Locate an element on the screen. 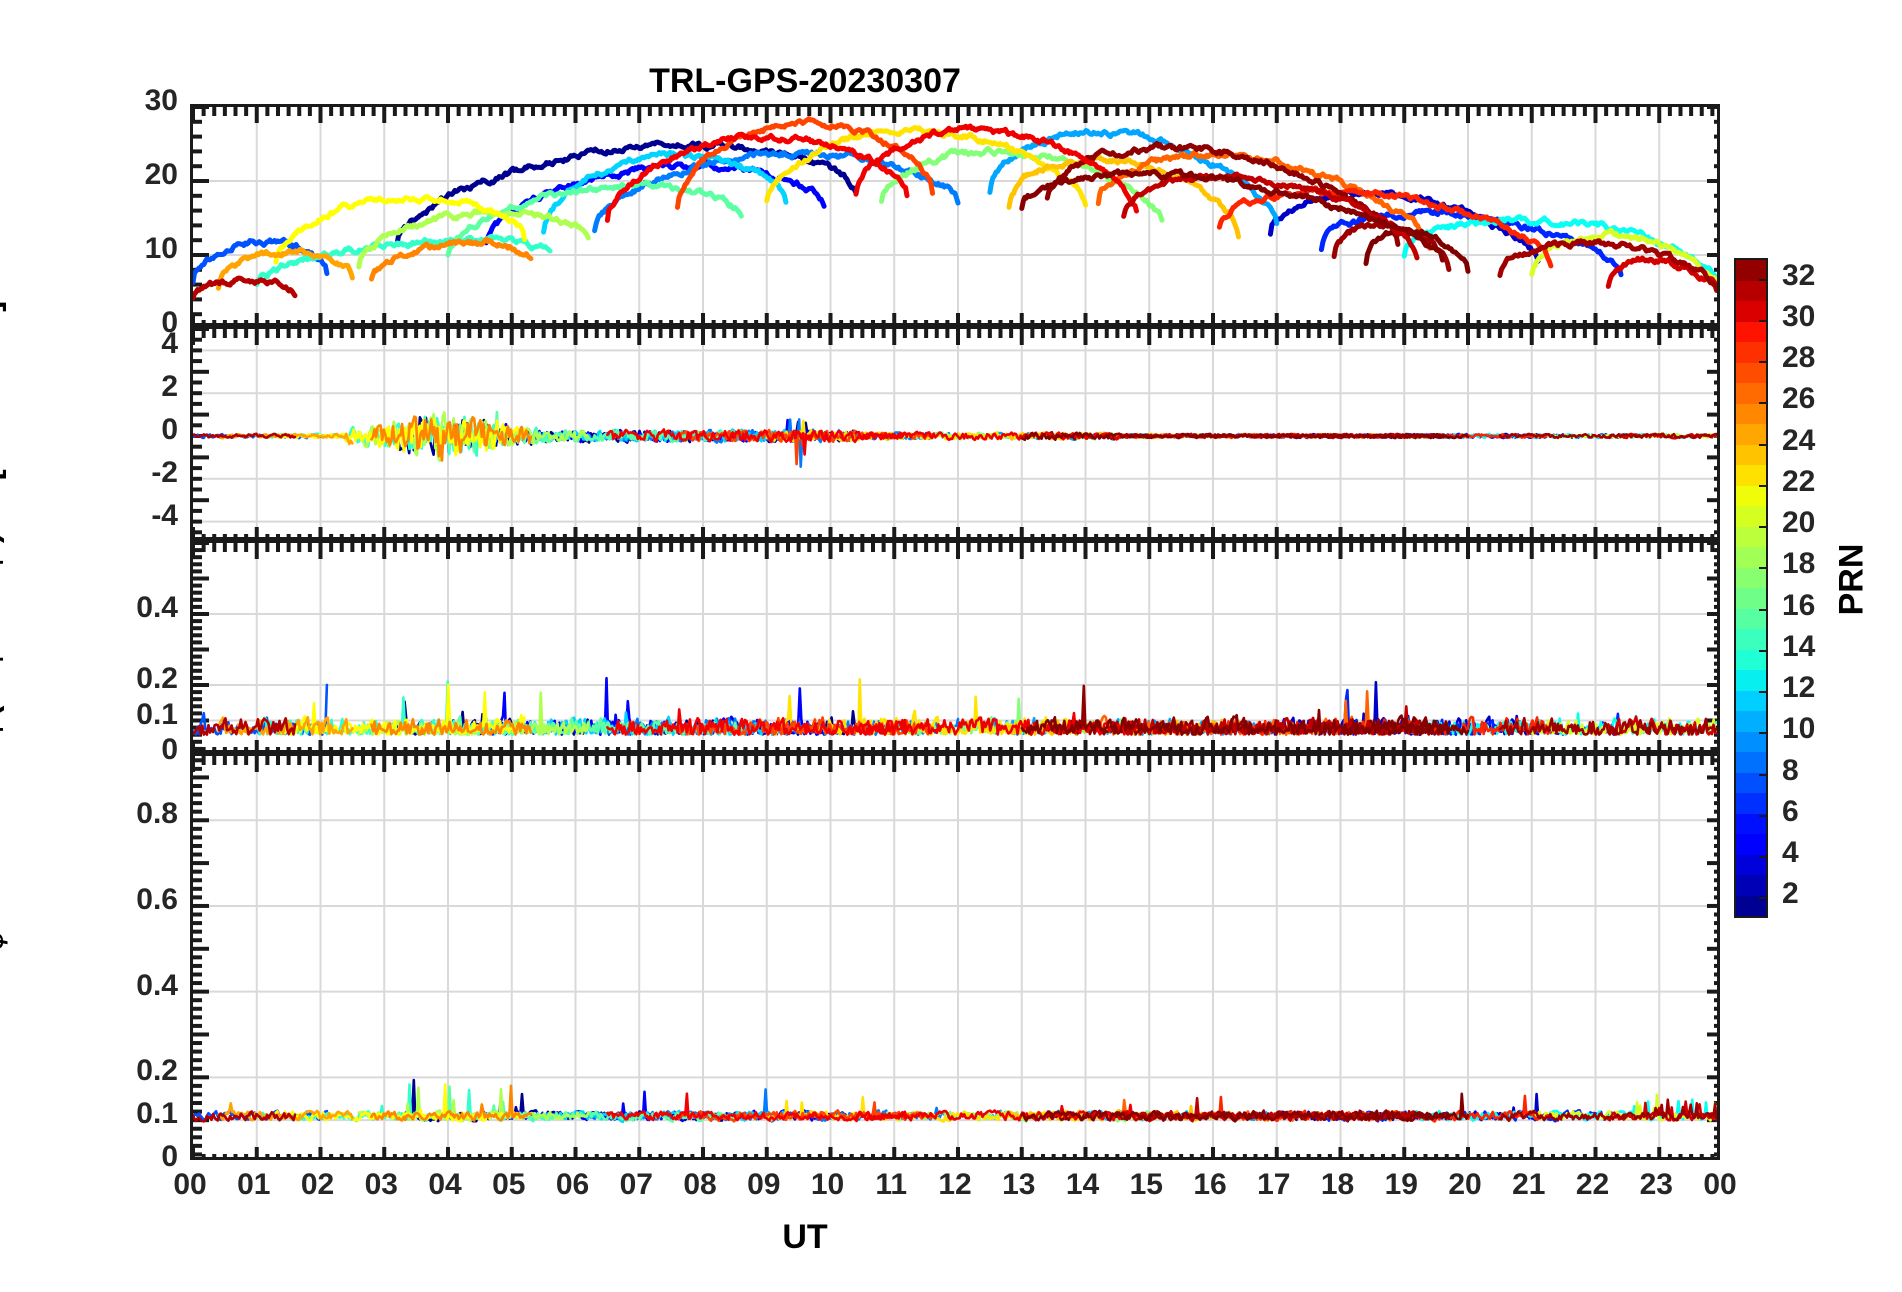 This screenshot has height=1292, width=1902. xtick-24: 00 is located at coordinates (1720, 1184).